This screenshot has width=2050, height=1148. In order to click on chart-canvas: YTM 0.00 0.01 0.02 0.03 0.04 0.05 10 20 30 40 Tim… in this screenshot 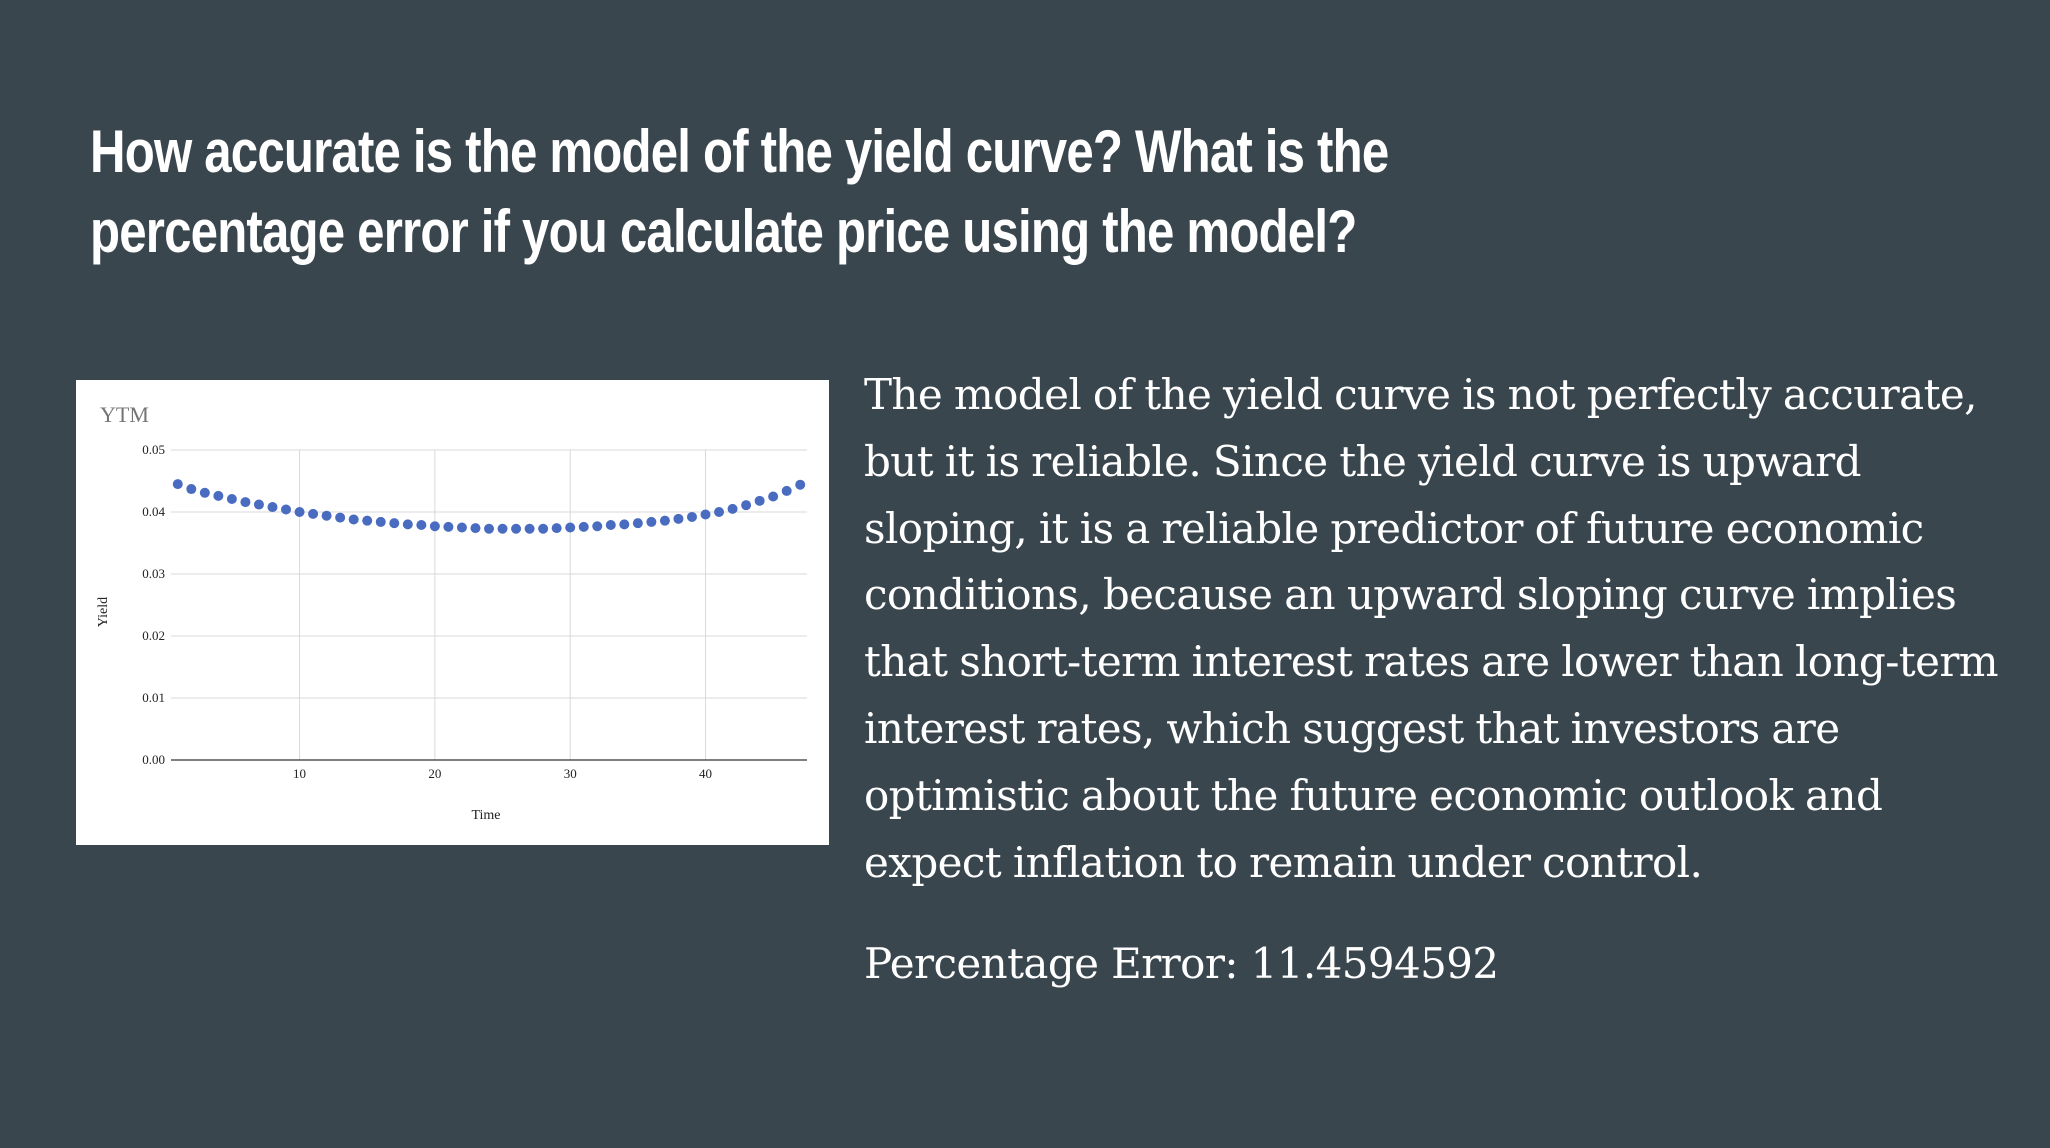, I will do `click(451, 612)`.